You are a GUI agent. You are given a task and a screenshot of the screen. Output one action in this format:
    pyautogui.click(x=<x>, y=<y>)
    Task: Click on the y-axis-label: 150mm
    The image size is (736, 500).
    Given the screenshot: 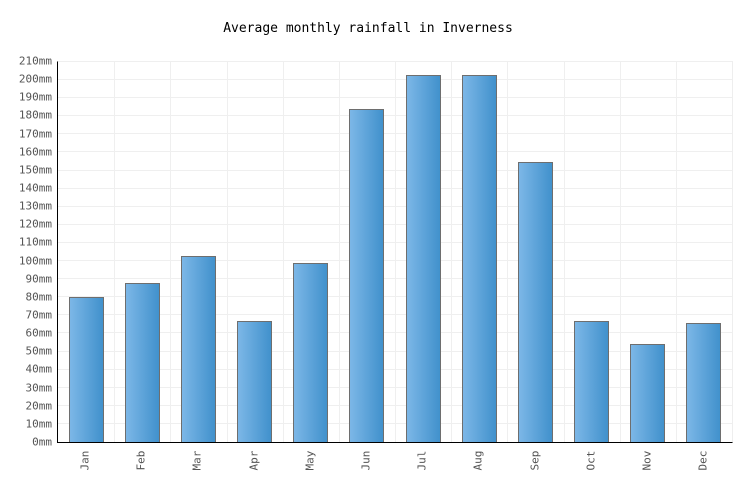 What is the action you would take?
    pyautogui.click(x=35, y=170)
    